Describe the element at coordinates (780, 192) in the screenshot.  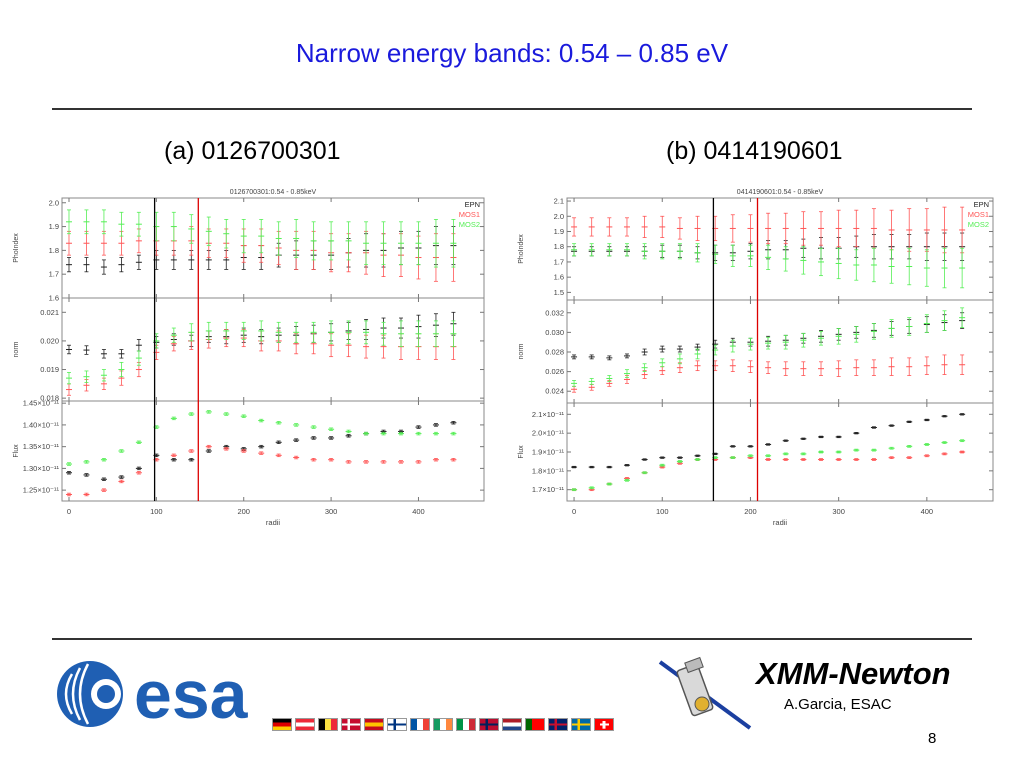
I see `chart-title: 0414190601:0.54 - 0.85keV` at that location.